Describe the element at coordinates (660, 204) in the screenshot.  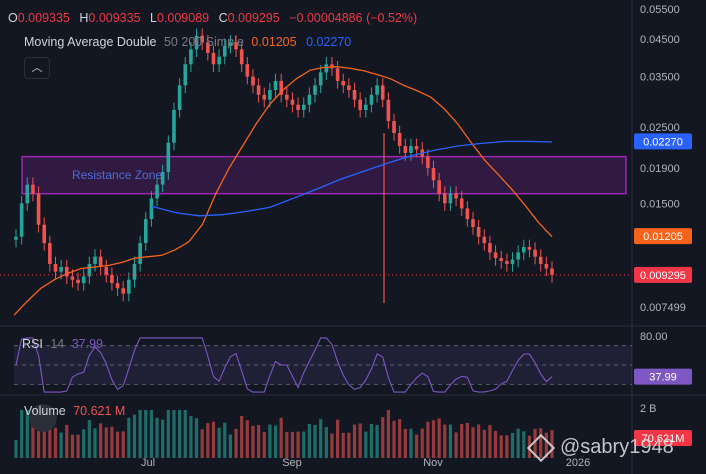
I see `price-tick-label: 0.01500` at that location.